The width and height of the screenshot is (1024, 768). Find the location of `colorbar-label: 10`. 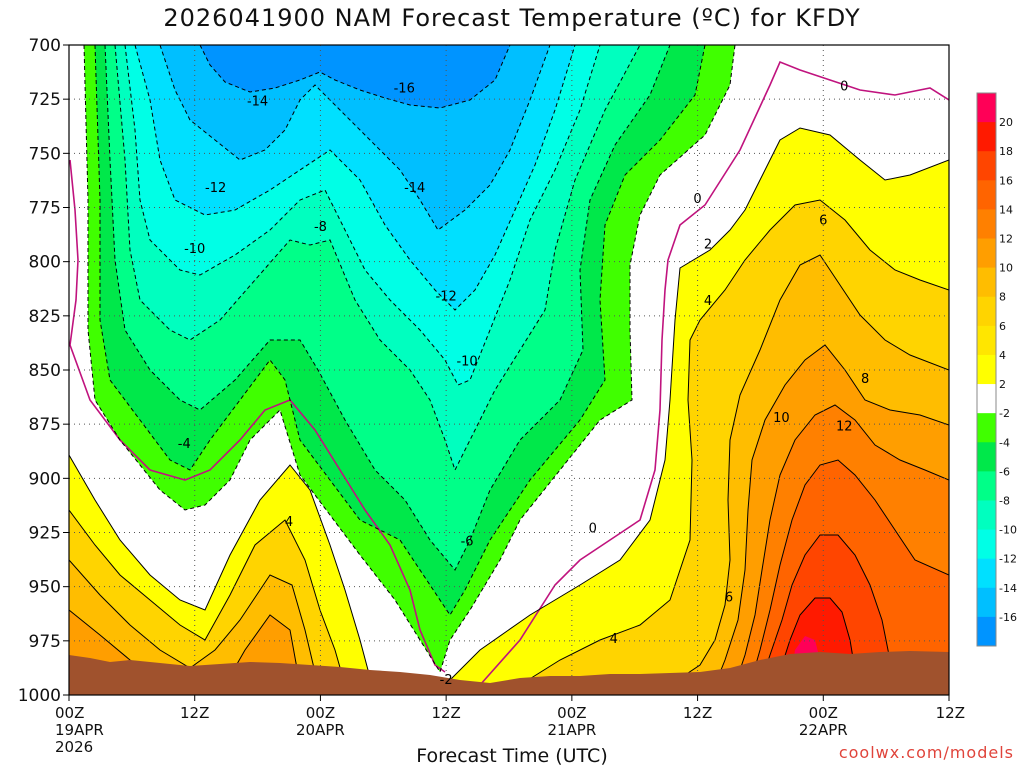

colorbar-label: 10 is located at coordinates (1006, 268).